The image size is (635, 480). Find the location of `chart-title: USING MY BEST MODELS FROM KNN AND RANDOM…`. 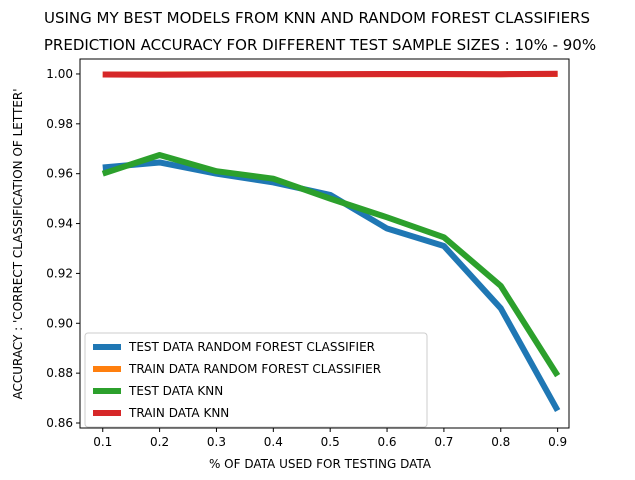

chart-title: USING MY BEST MODELS FROM KNN AND RANDOM… is located at coordinates (317, 18).